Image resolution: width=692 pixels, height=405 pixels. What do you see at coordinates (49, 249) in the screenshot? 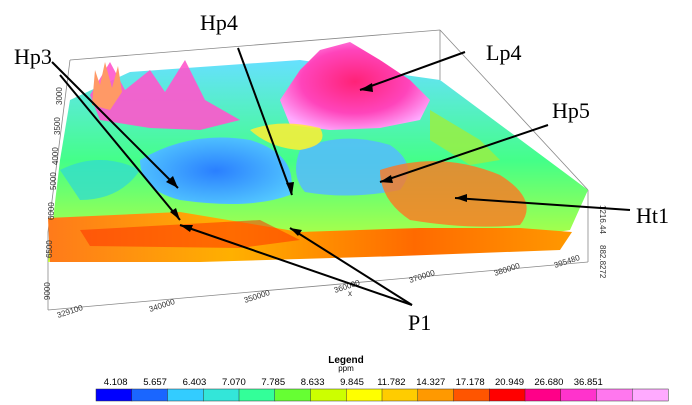
I see `side-tick: 6500` at bounding box center [49, 249].